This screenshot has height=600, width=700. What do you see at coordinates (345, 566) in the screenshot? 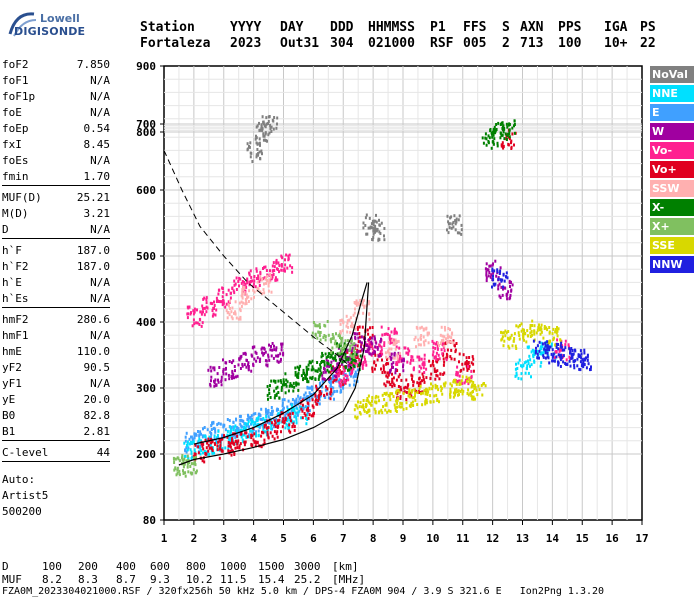
I see `d-value: [km]` at bounding box center [345, 566].